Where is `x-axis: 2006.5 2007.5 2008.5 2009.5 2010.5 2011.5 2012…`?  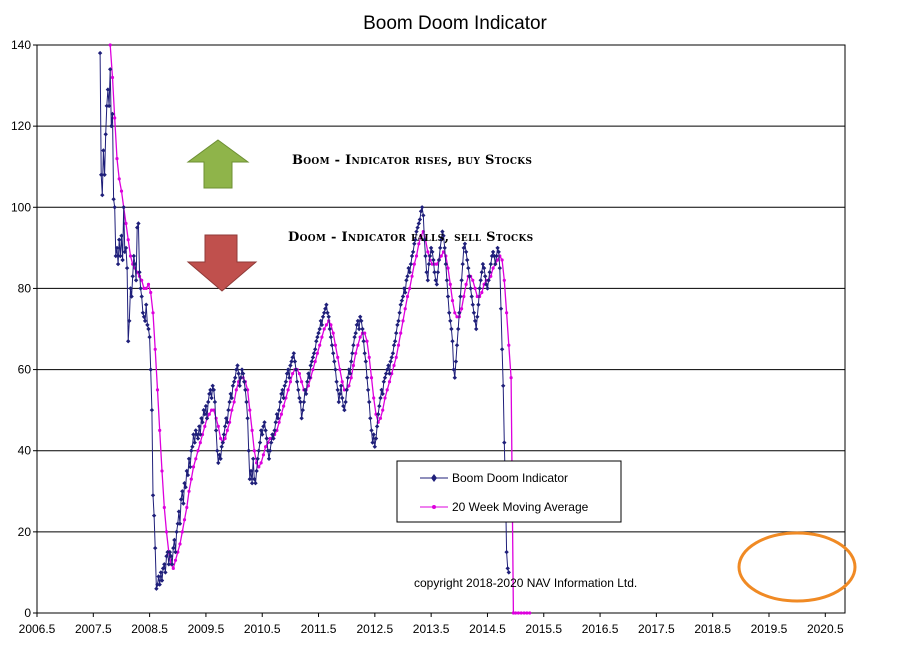 x-axis: 2006.5 2007.5 2008.5 2009.5 2010.5 2011.5 2012… is located at coordinates (431, 624).